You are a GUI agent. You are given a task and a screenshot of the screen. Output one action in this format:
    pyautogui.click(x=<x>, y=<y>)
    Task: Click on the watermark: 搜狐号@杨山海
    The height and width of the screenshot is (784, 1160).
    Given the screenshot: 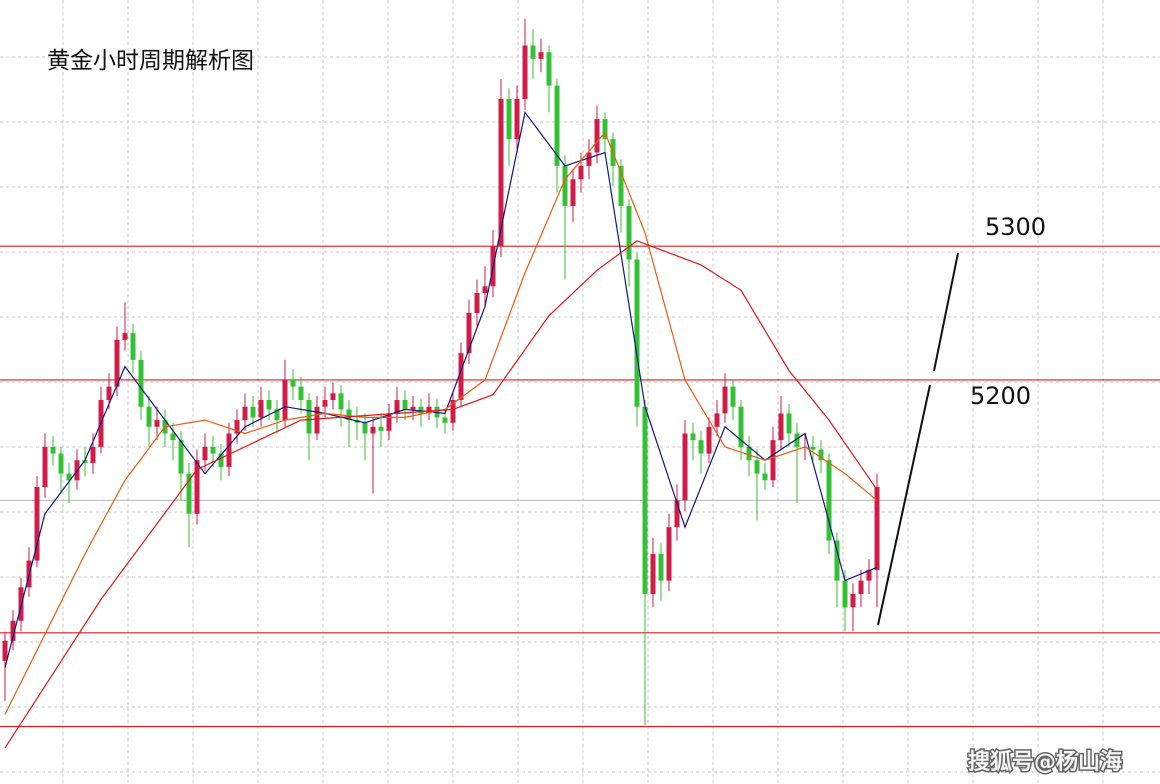 What is the action you would take?
    pyautogui.click(x=1045, y=762)
    